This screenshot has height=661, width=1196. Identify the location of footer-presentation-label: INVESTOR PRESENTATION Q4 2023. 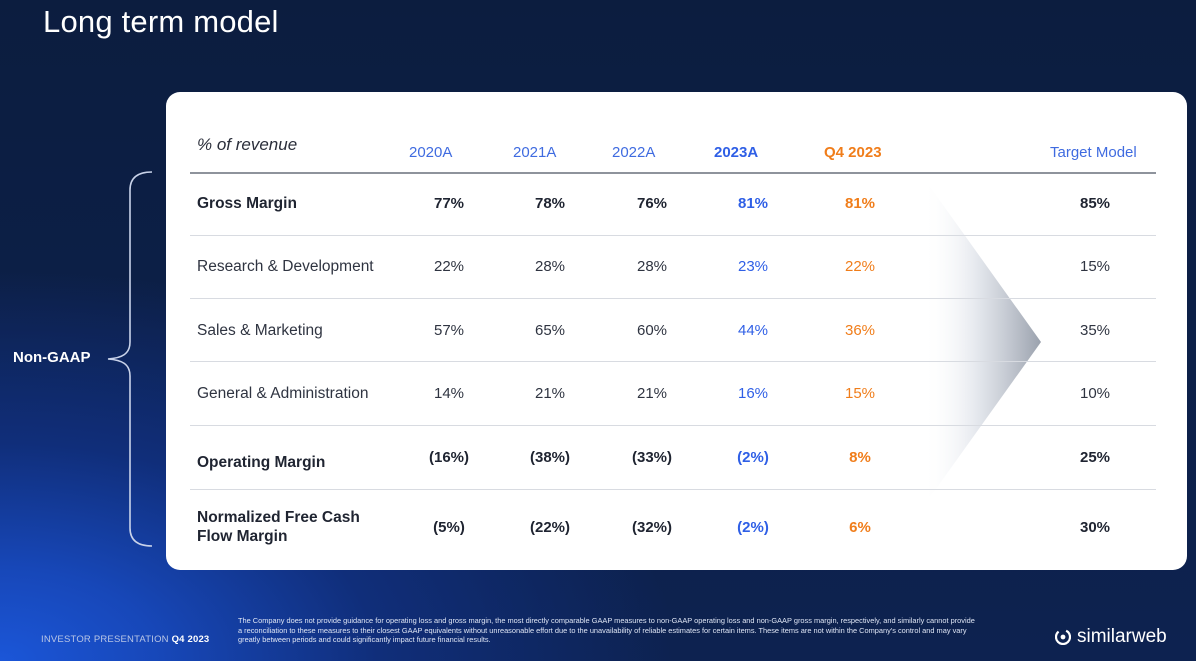
(125, 639).